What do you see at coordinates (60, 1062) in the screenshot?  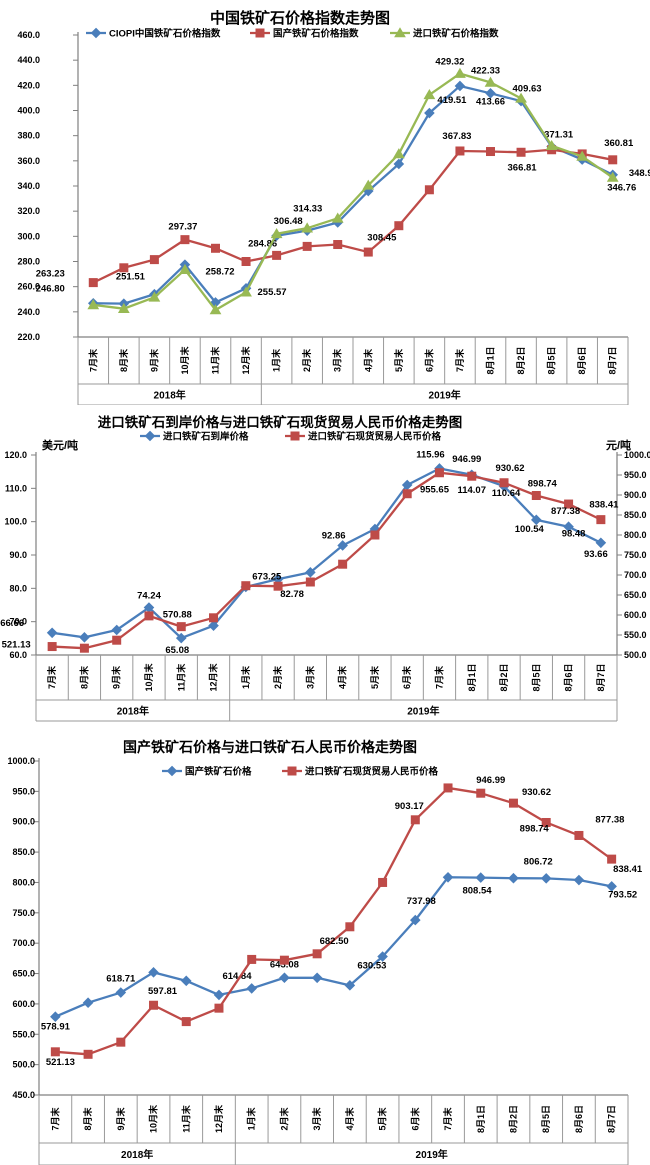 I see `data-label: 521.13` at bounding box center [60, 1062].